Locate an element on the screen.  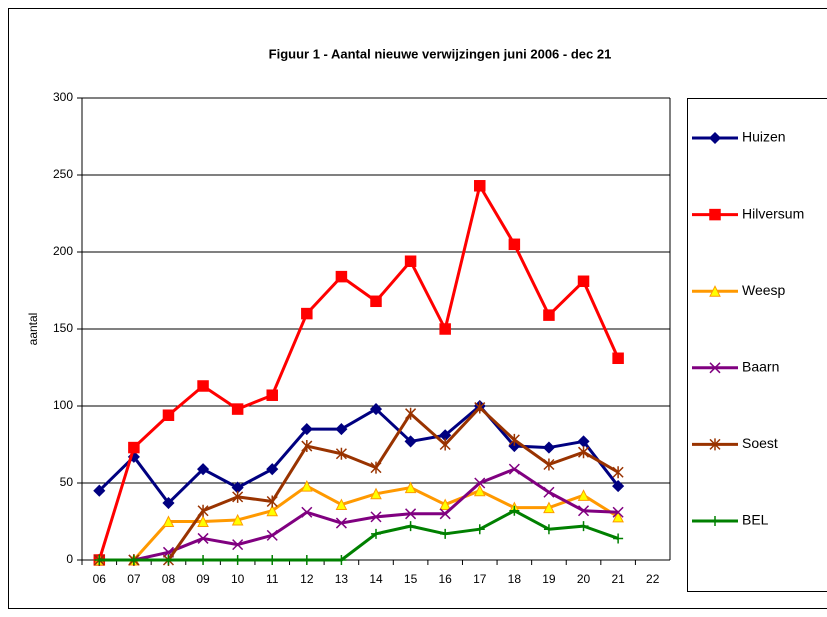
legend-label: Soest is located at coordinates (760, 443).